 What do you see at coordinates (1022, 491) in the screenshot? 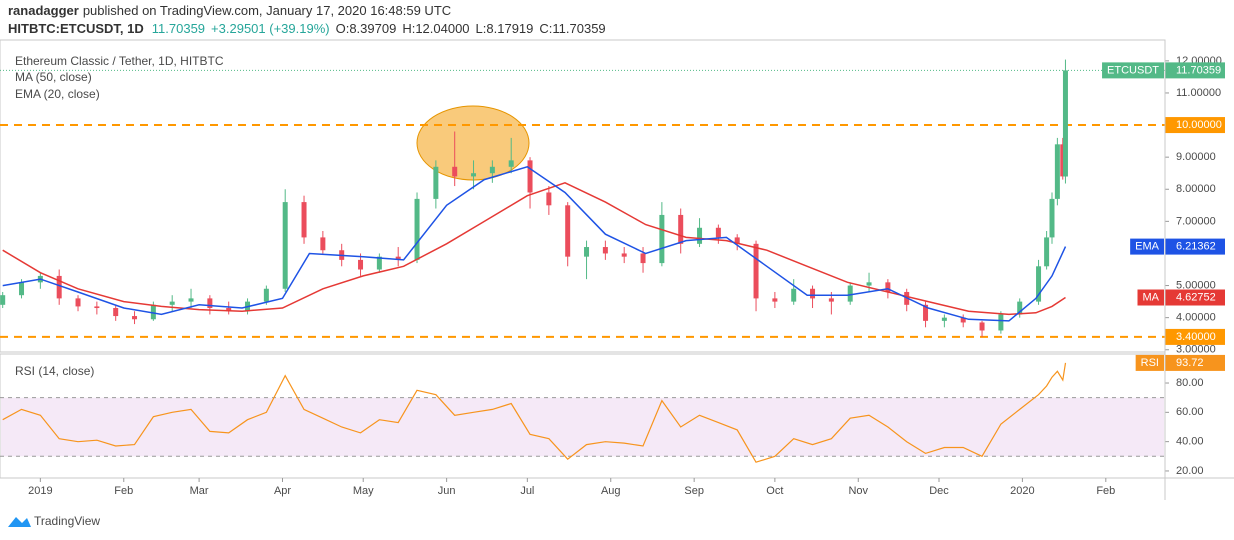
I see `x-tick-label: 2020` at bounding box center [1022, 491].